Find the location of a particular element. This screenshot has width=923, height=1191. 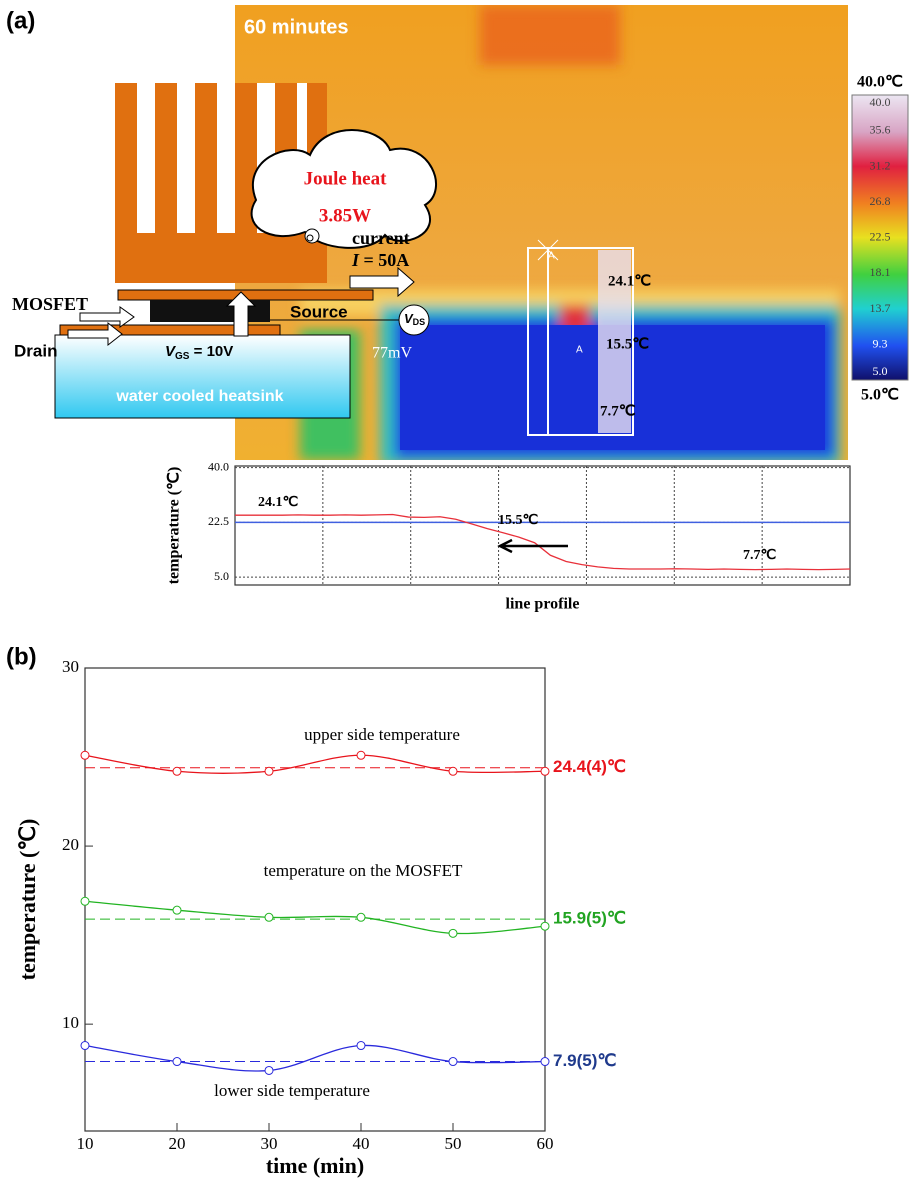

series-label: upper side temperature is located at coordinates (382, 734).